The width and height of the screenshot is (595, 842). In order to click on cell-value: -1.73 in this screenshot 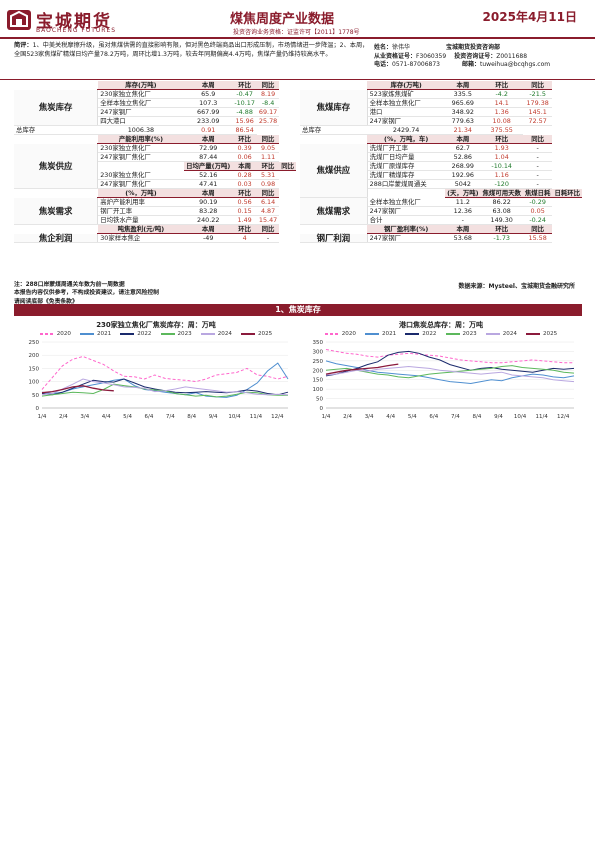, I will do `click(501, 238)`.